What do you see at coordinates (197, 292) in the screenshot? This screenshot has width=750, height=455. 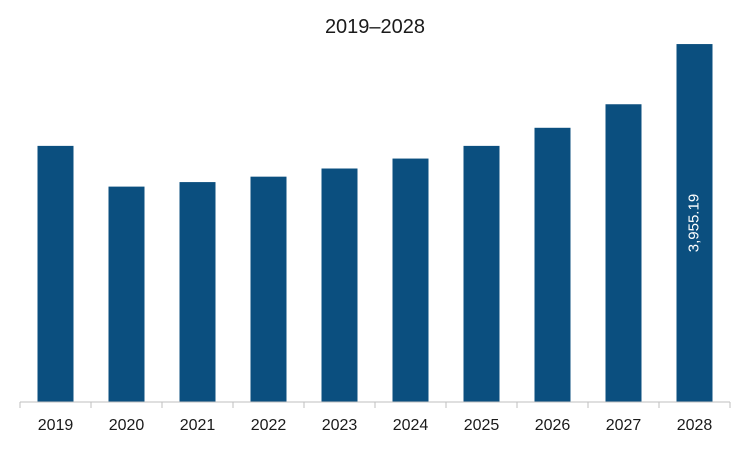 I see `bar-2021` at bounding box center [197, 292].